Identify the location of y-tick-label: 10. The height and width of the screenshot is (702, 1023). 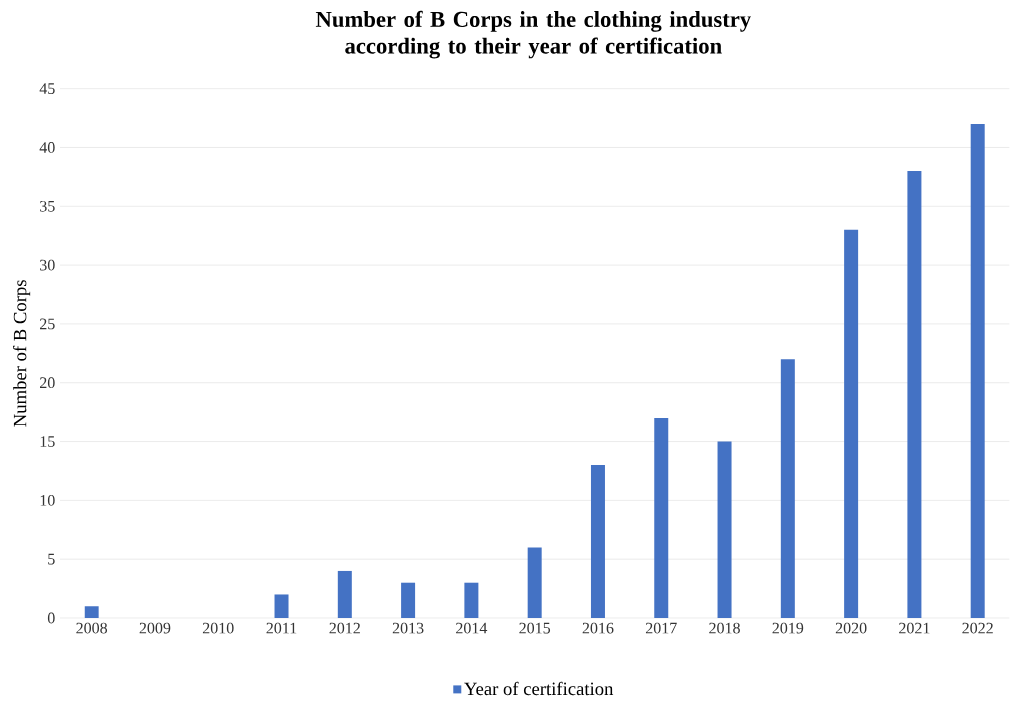
(47, 500).